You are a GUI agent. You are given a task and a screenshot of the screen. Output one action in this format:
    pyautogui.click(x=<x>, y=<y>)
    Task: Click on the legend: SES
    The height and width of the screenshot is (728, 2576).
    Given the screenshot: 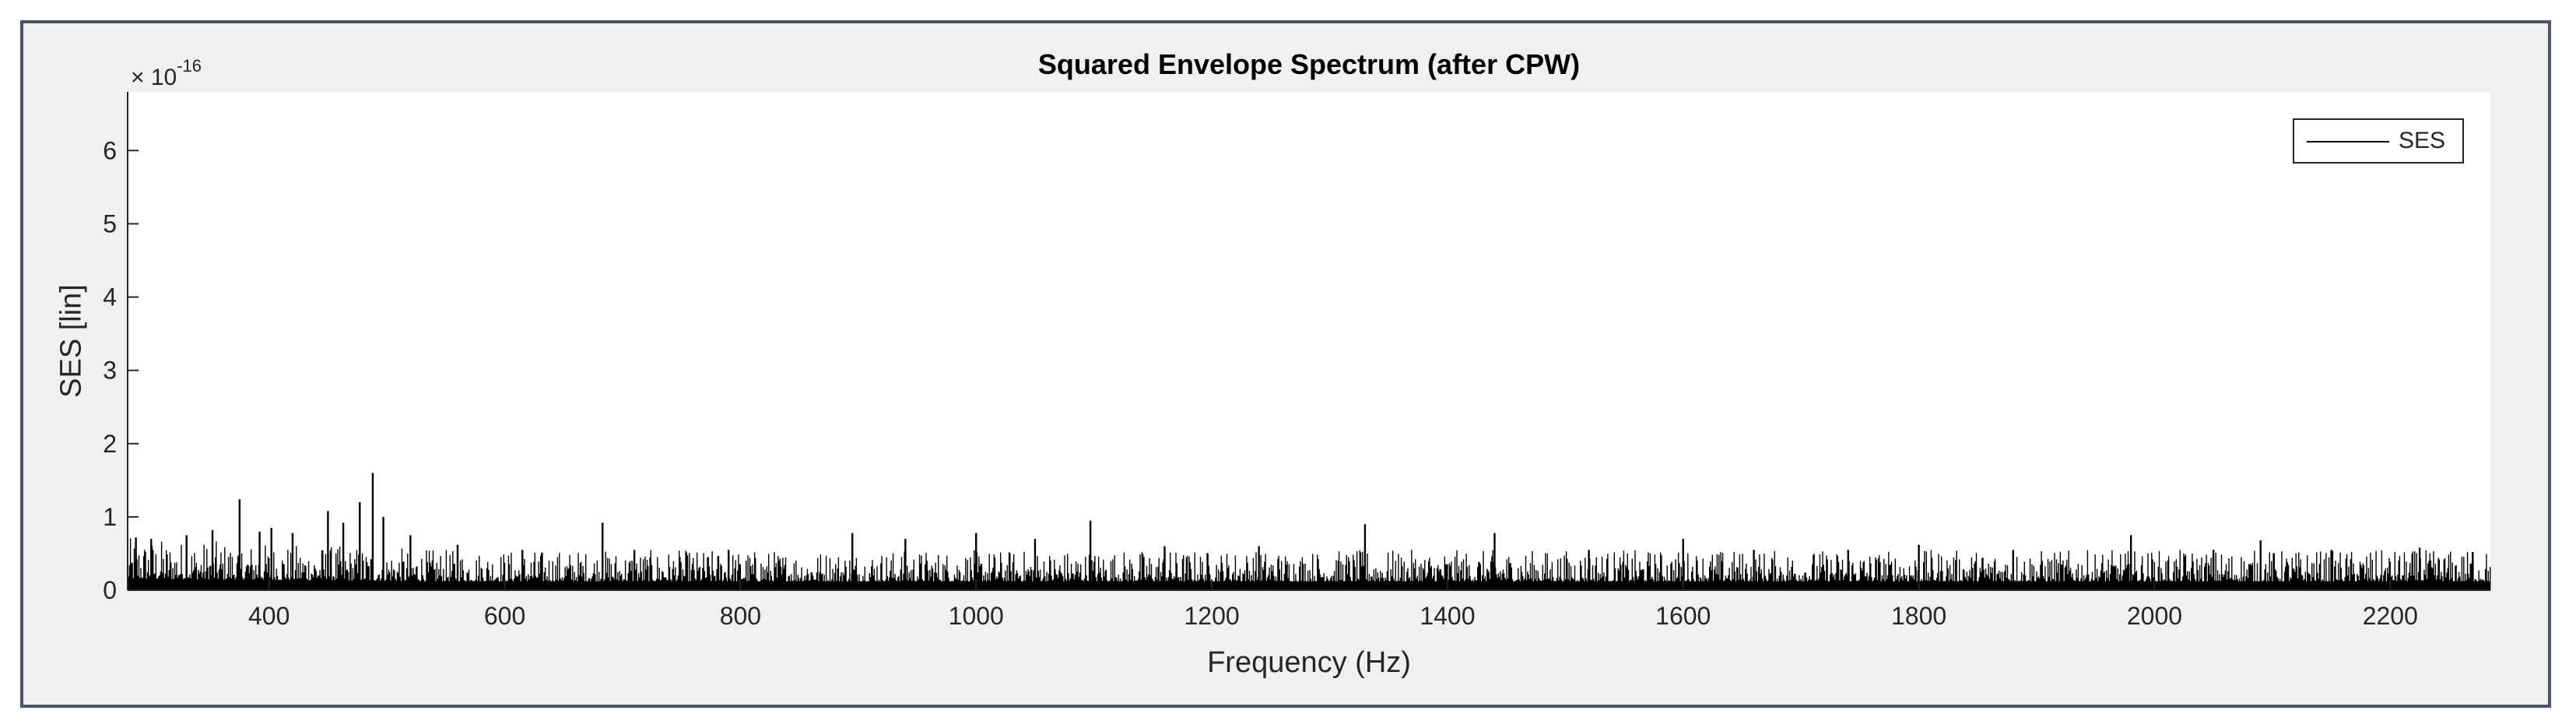 What is the action you would take?
    pyautogui.click(x=2379, y=141)
    